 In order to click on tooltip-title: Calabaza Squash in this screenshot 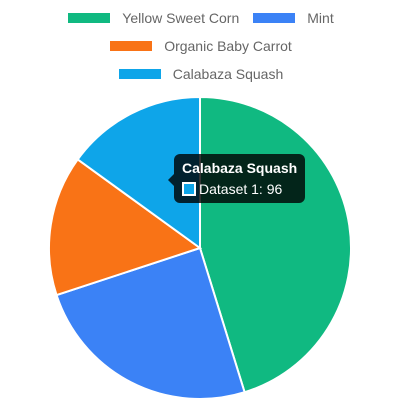, I will do `click(240, 168)`.